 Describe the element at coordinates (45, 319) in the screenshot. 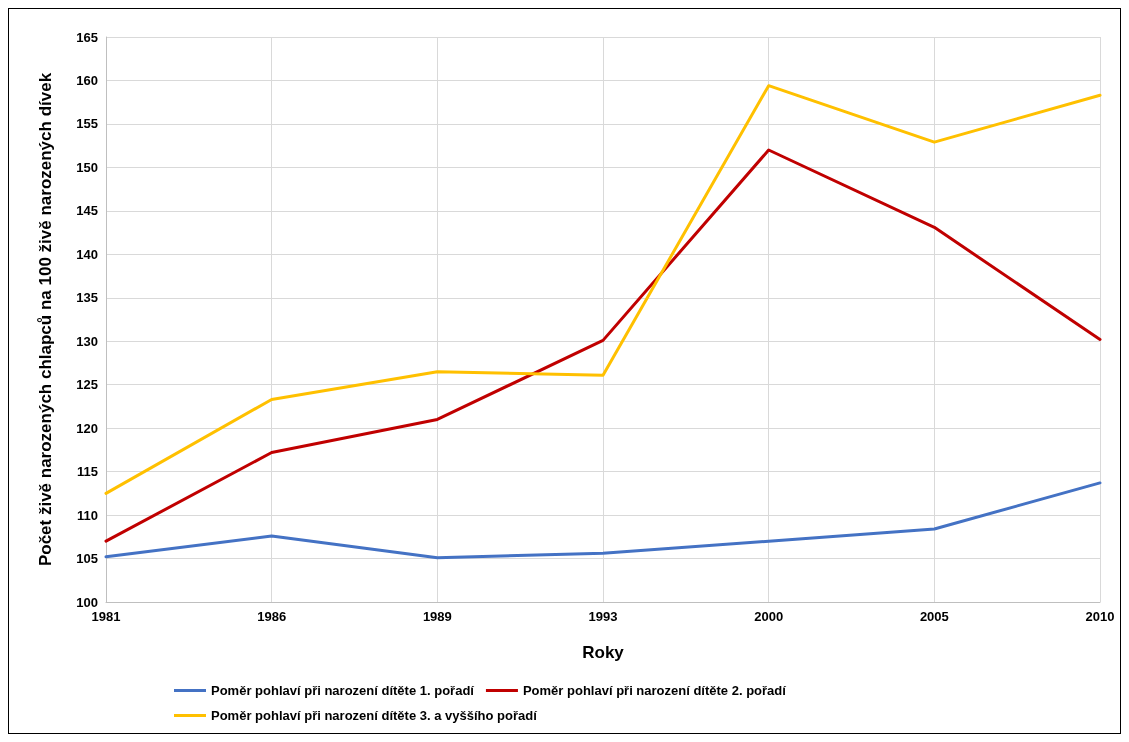

I see `y-axis-title: Počet živě narozených chlapců na 100 živě narozených dívek` at that location.